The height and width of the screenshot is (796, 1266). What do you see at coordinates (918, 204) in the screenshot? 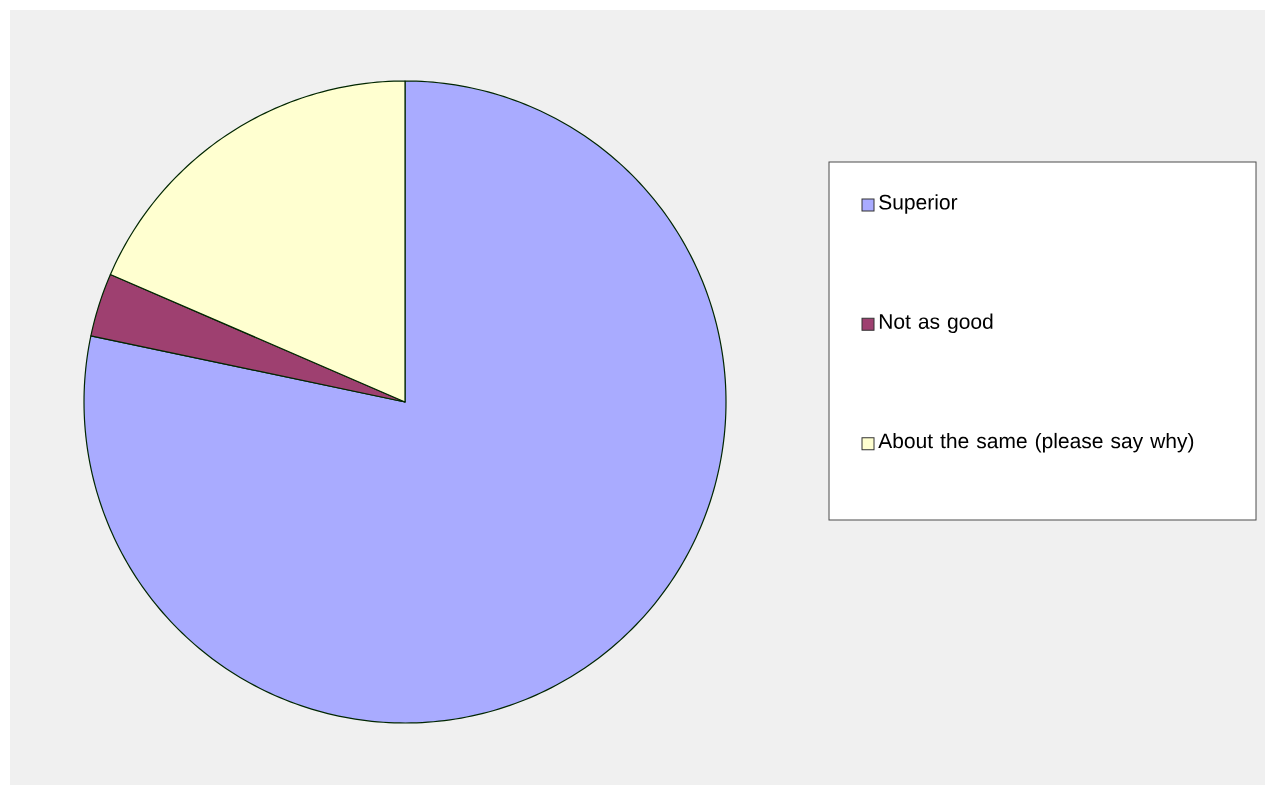
I see `legend-label: Superior` at bounding box center [918, 204].